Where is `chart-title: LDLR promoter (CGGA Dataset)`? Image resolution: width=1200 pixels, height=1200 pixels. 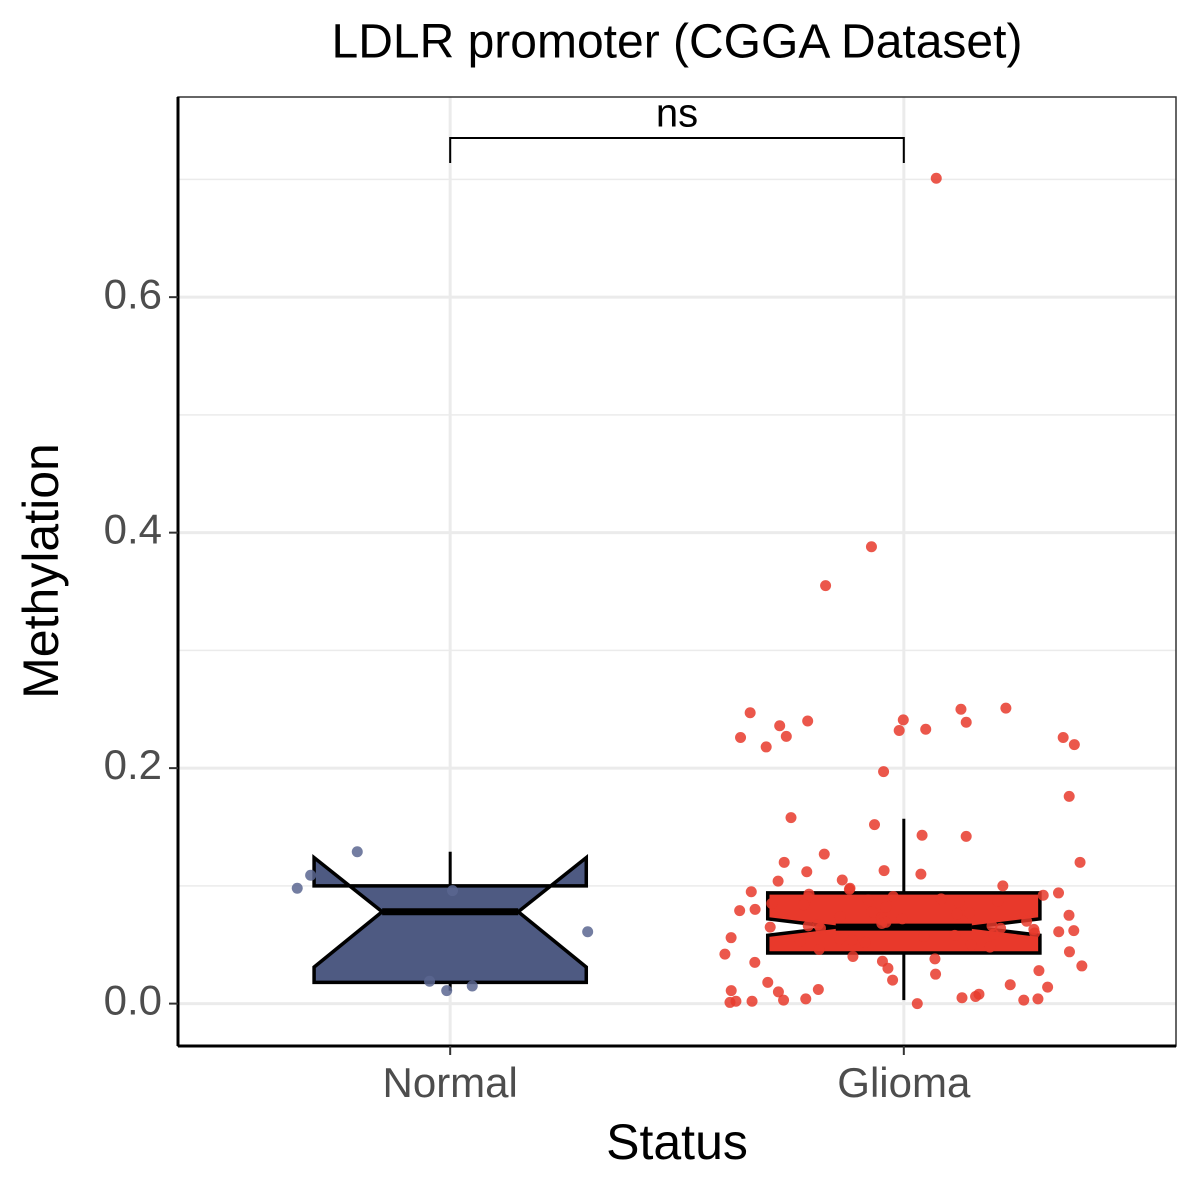 chart-title: LDLR promoter (CGGA Dataset) is located at coordinates (677, 42).